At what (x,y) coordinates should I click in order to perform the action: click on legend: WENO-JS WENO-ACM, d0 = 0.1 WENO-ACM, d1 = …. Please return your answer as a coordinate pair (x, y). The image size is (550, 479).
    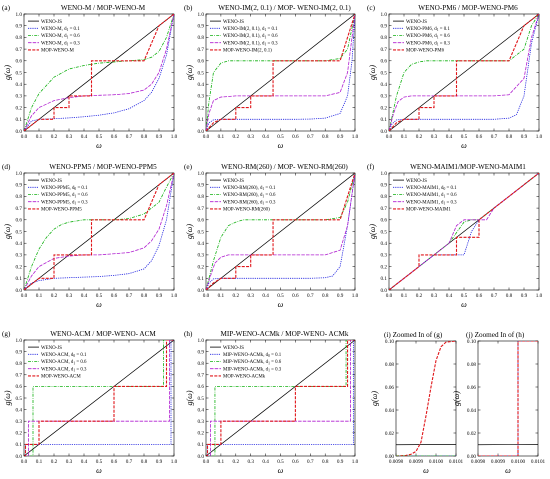
    Looking at the image, I should click on (57, 362).